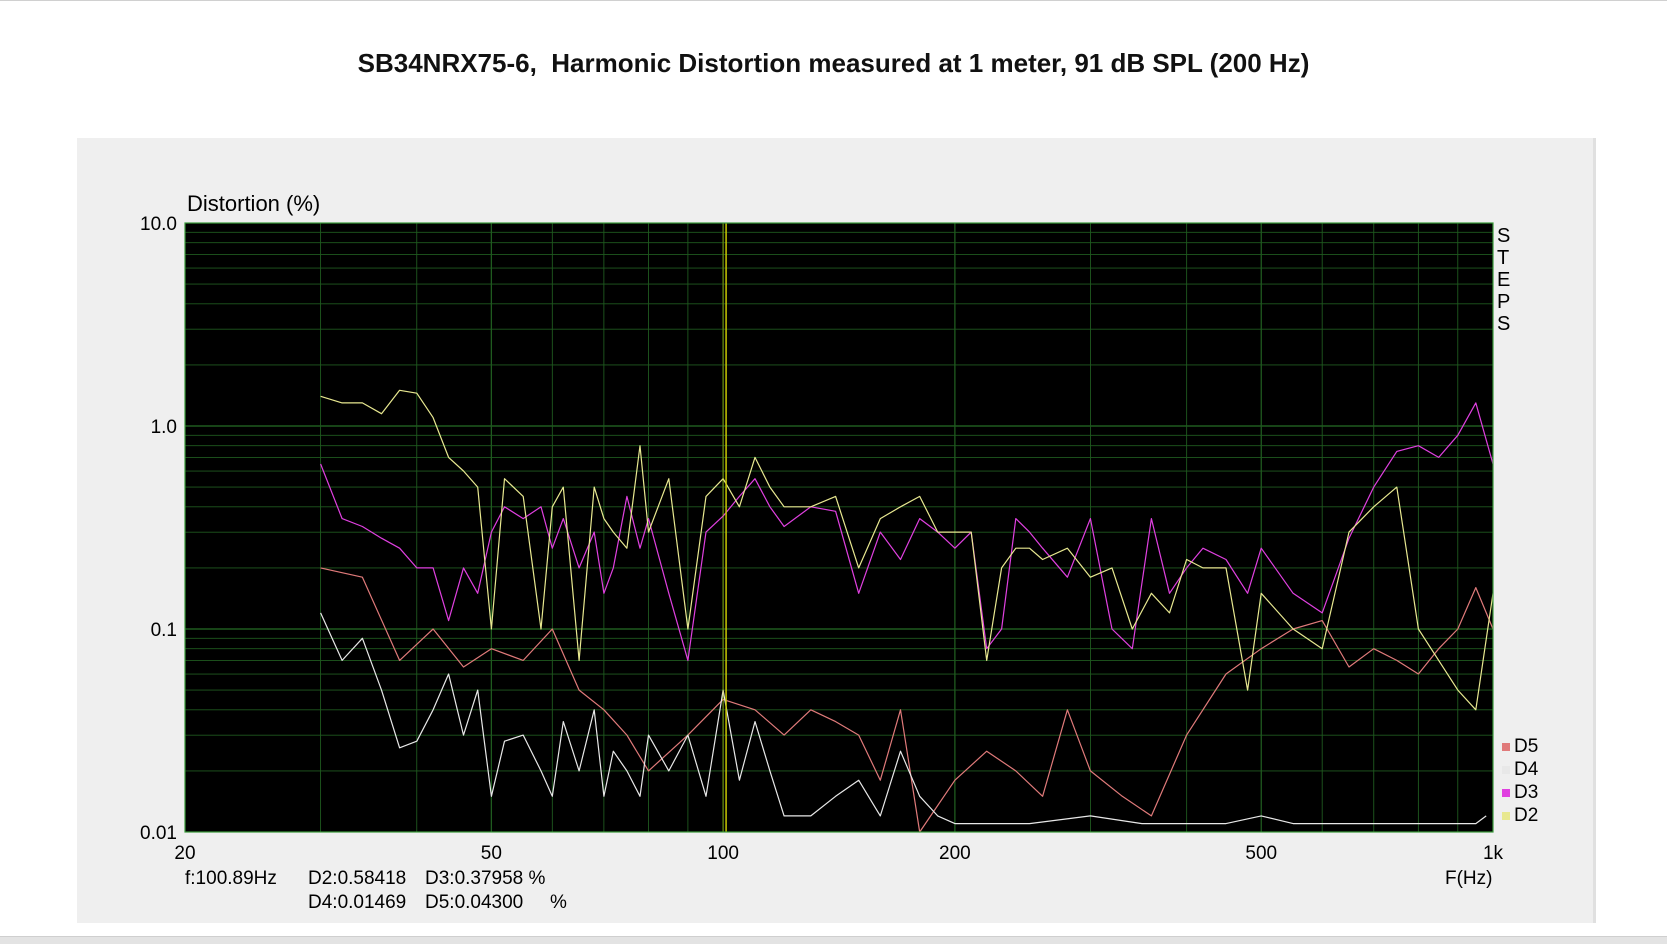 This screenshot has height=944, width=1667. I want to click on legend-label-d3: D3, so click(1526, 792).